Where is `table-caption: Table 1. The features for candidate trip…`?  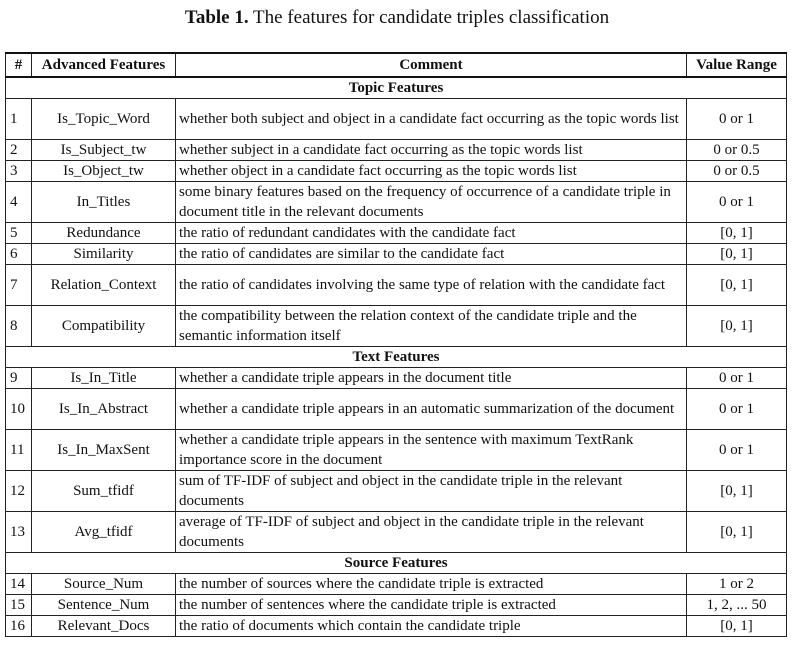 table-caption: Table 1. The features for candidate trip… is located at coordinates (397, 18).